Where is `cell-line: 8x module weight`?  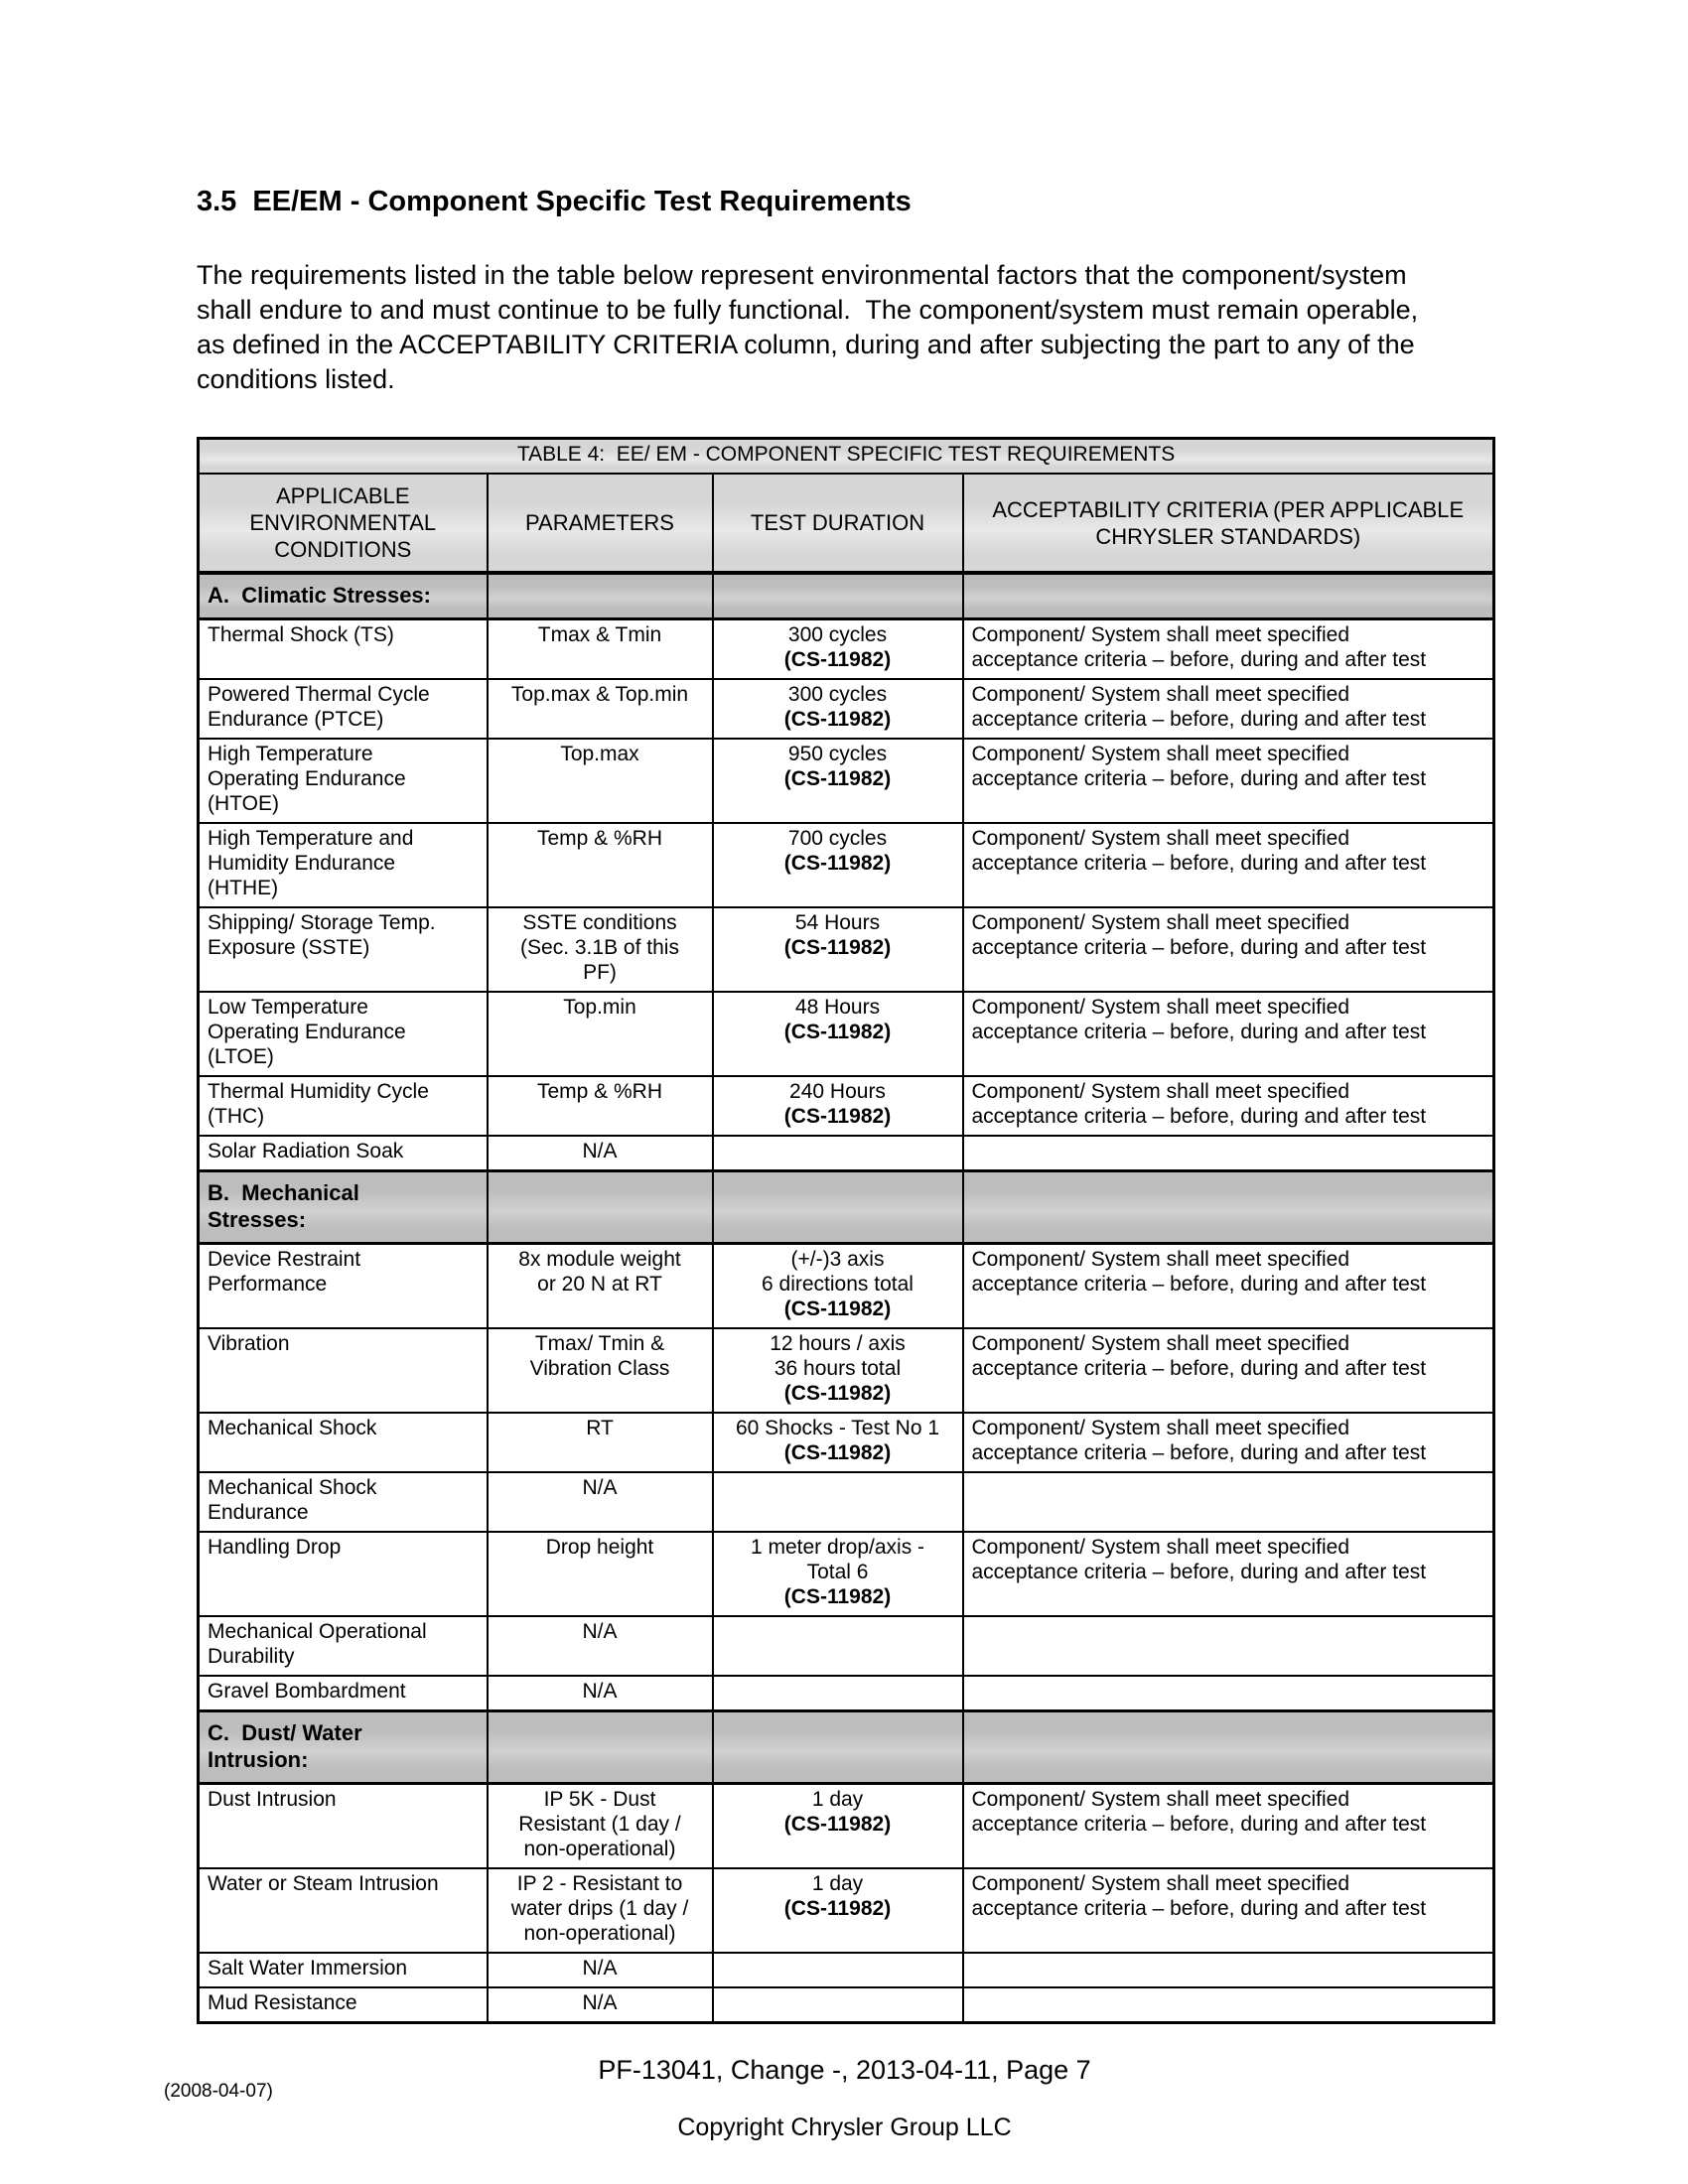 cell-line: 8x module weight is located at coordinates (599, 1259).